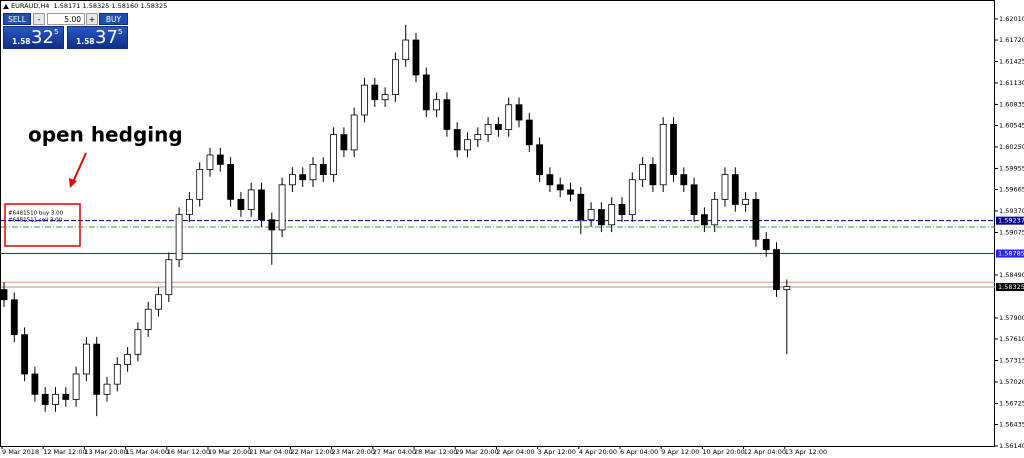 Image resolution: width=1024 pixels, height=458 pixels. I want to click on y-tick-label: 1.57020, so click(1011, 382).